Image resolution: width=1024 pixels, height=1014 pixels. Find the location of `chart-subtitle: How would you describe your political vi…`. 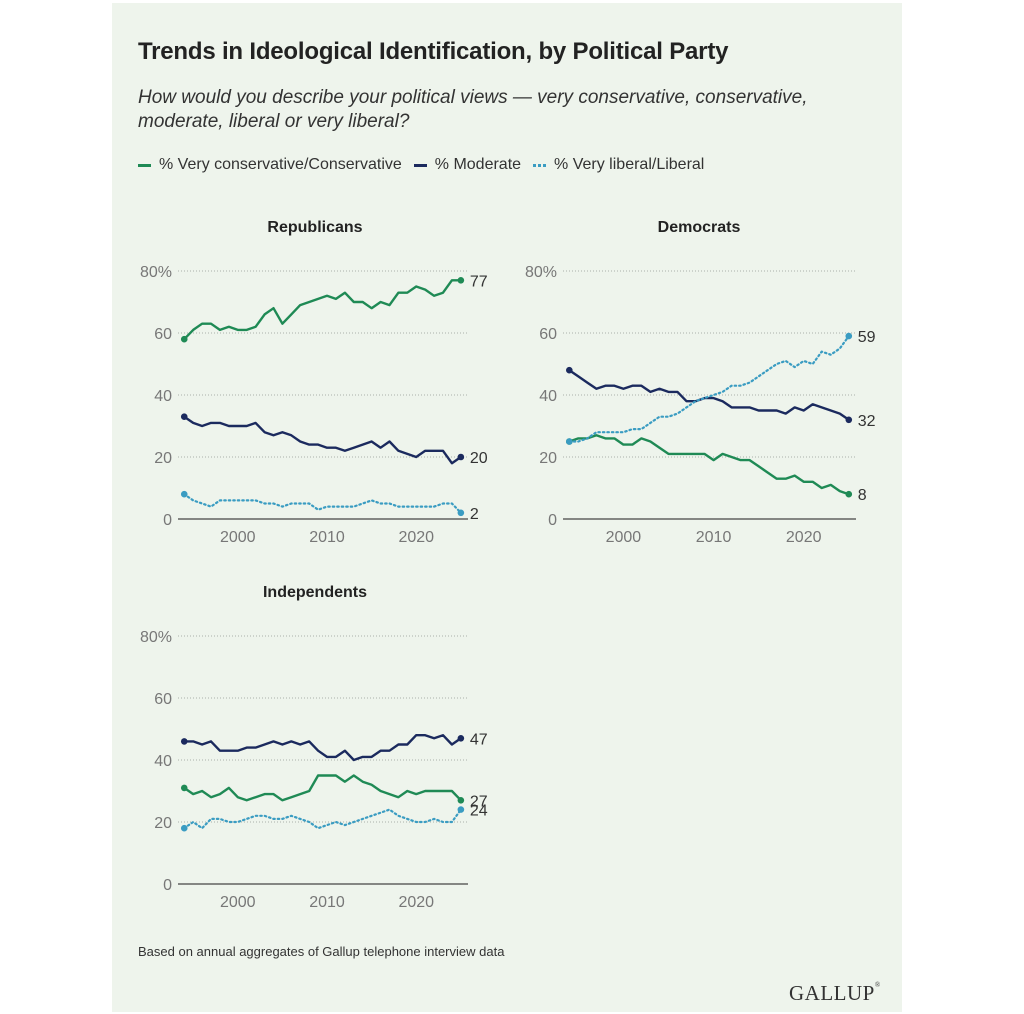

chart-subtitle: How would you describe your political vi… is located at coordinates (473, 109).